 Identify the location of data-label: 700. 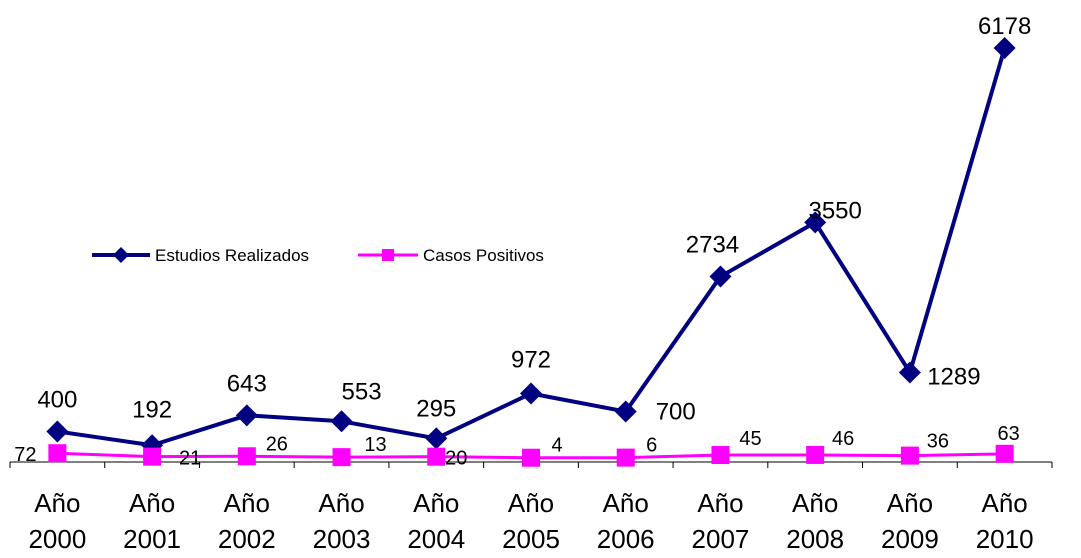
(676, 412).